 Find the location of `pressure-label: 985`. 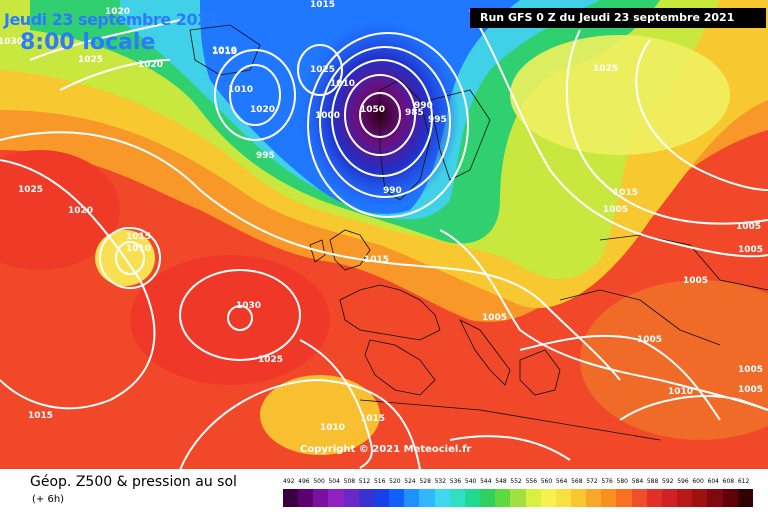

pressure-label: 985 is located at coordinates (414, 113).